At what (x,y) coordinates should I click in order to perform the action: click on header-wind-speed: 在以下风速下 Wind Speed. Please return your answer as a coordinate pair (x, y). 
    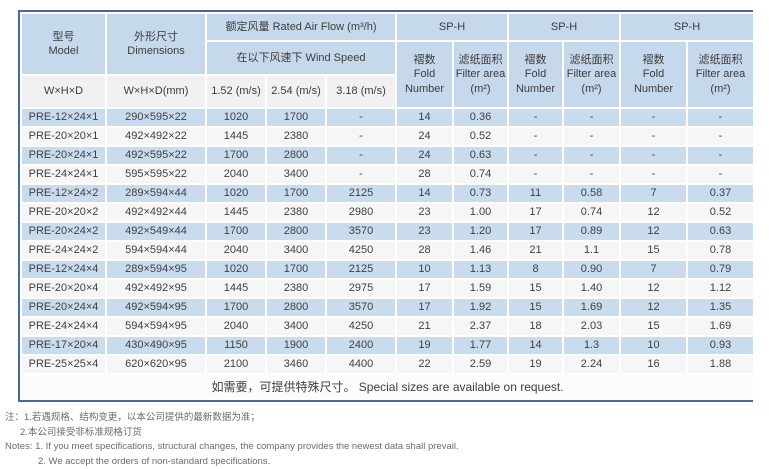
    Looking at the image, I should click on (301, 58).